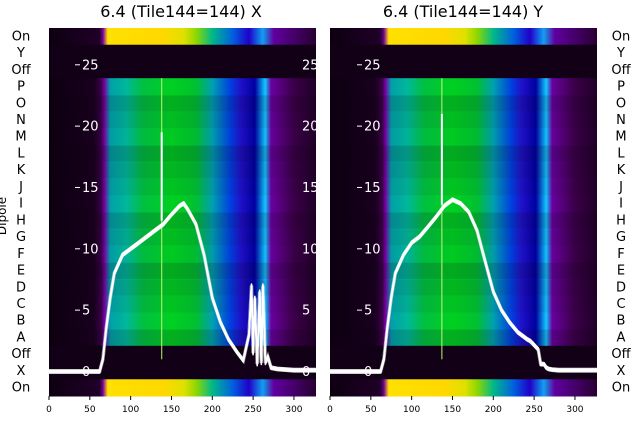  What do you see at coordinates (293, 410) in the screenshot?
I see `x-tick-label: 300` at bounding box center [293, 410].